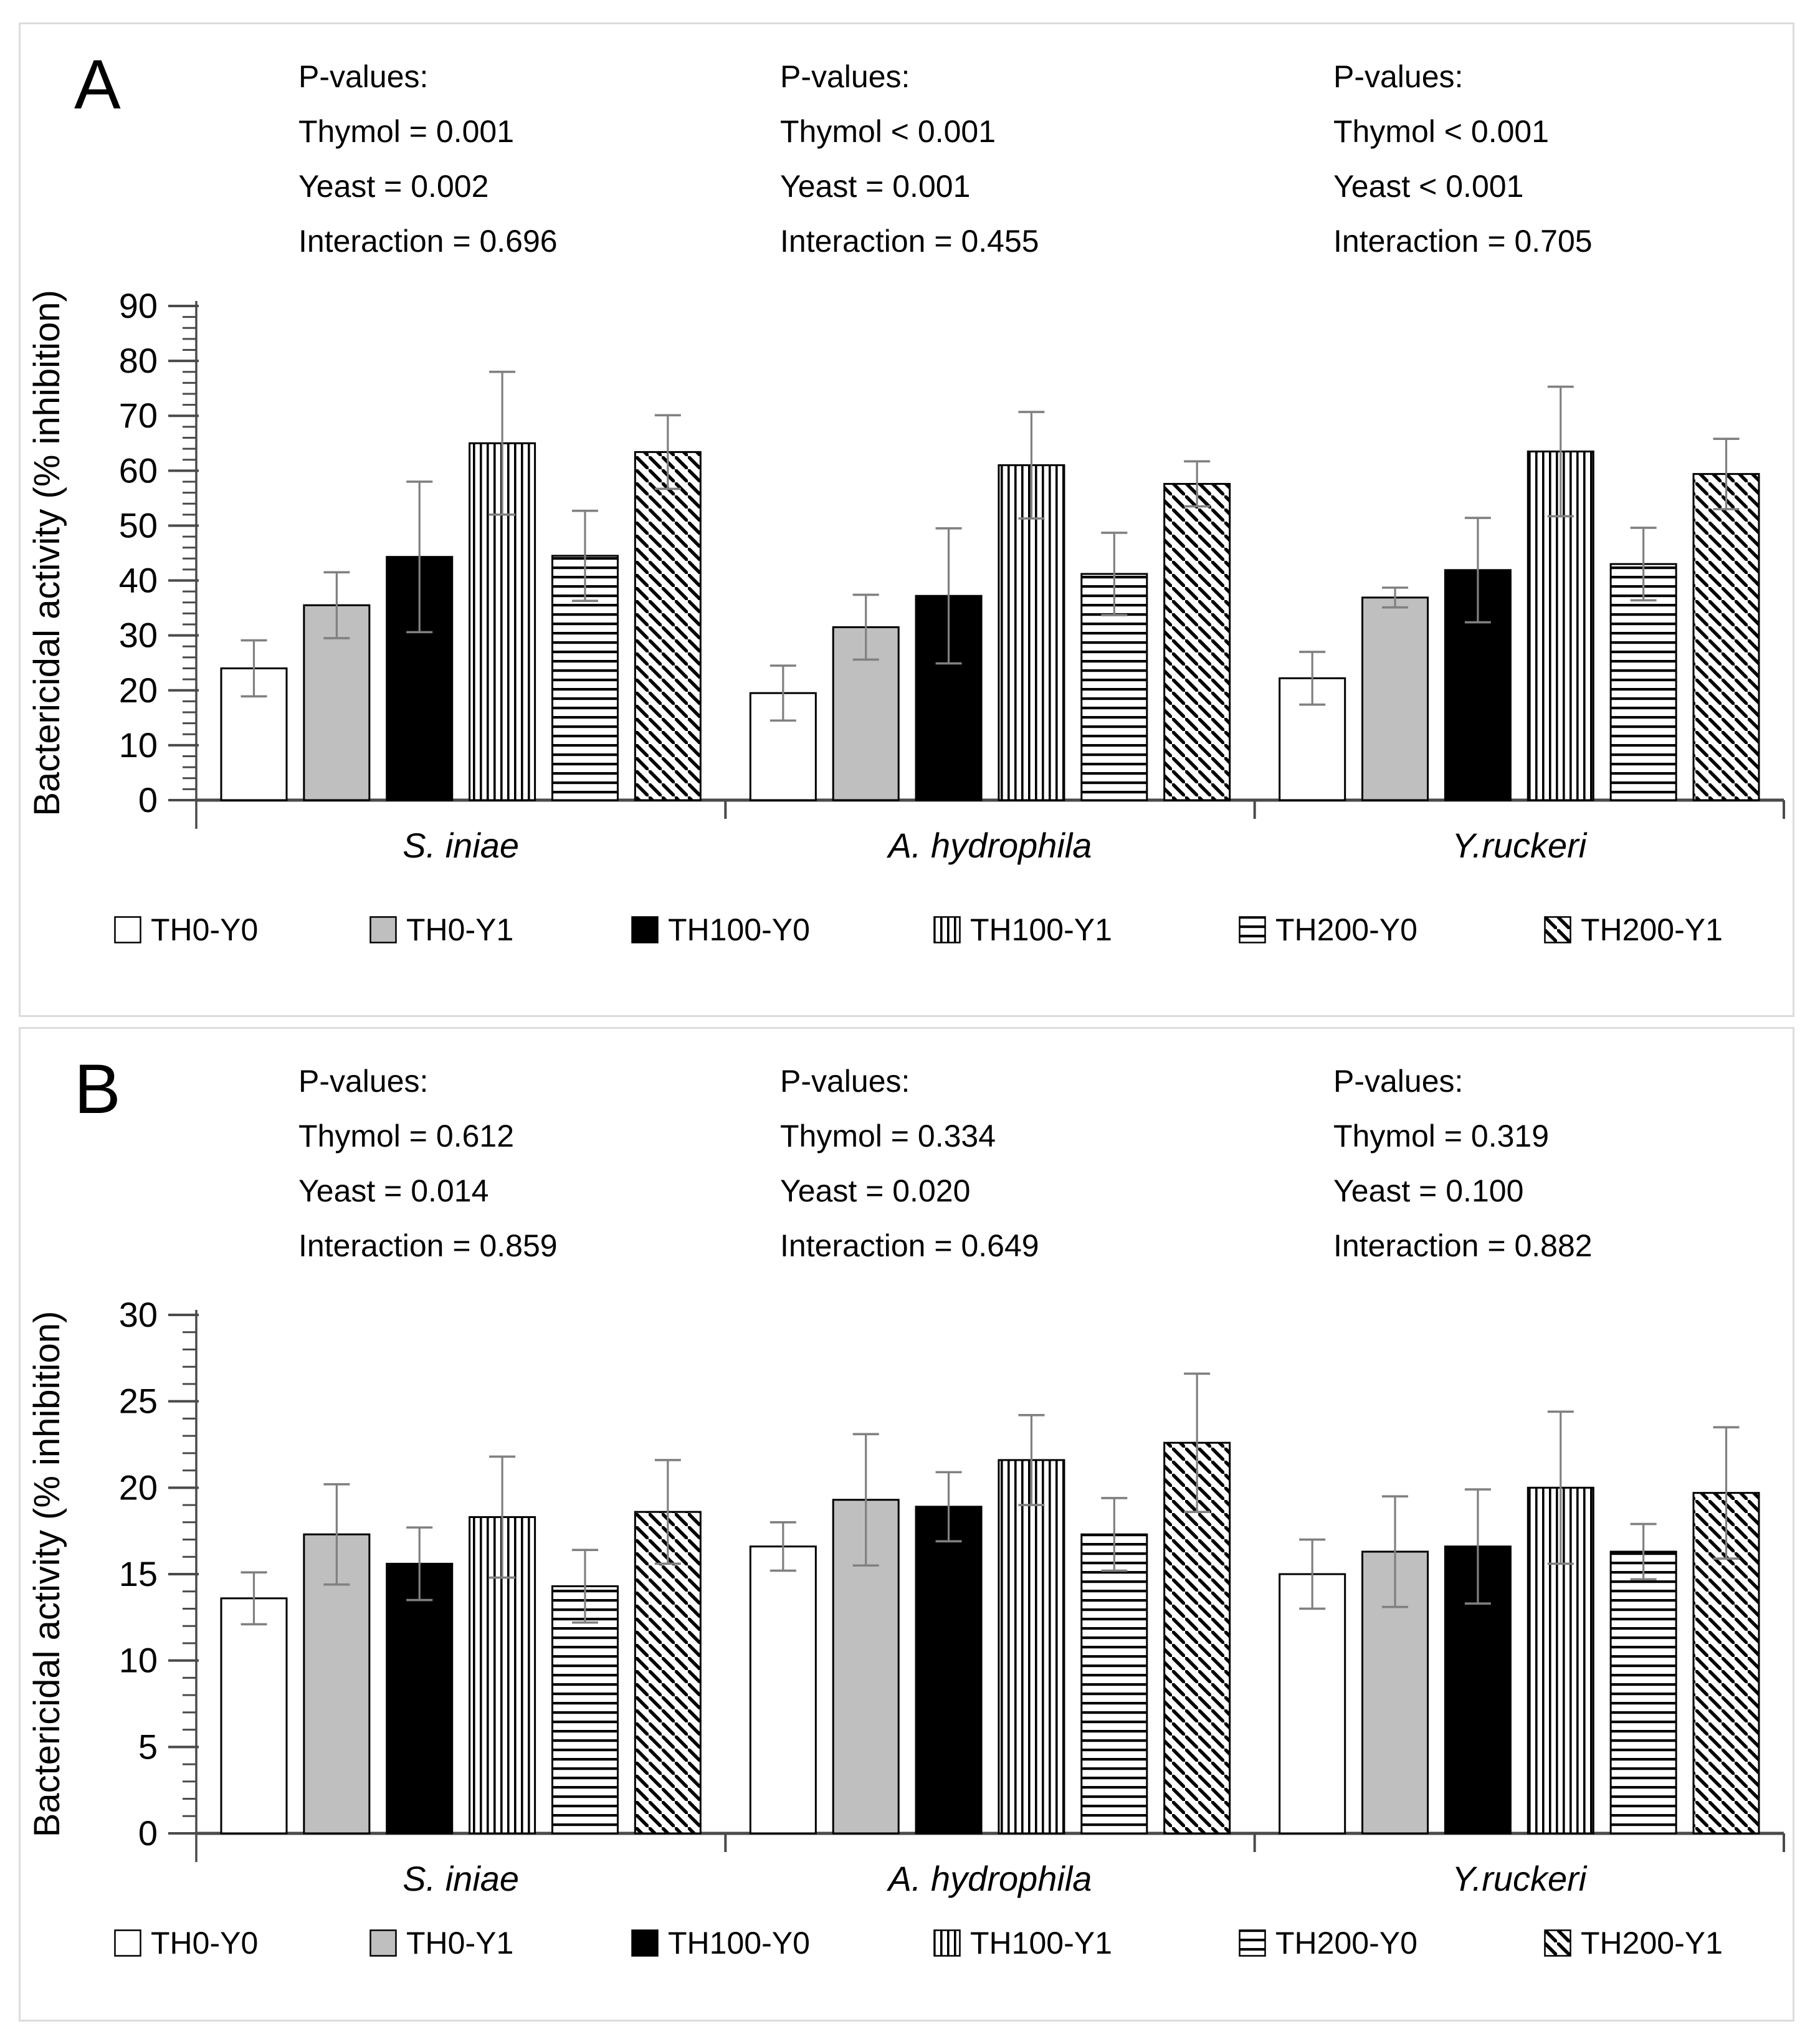 This screenshot has height=2044, width=1815. I want to click on legend-item-TH200-Y1: TH200-Y1, so click(1633, 930).